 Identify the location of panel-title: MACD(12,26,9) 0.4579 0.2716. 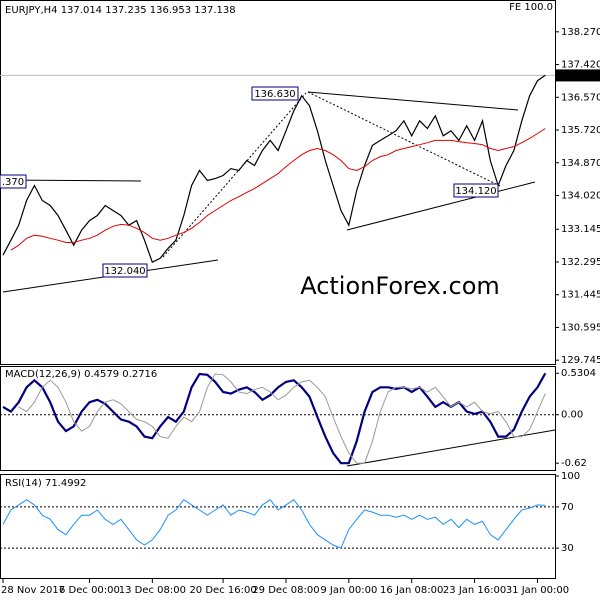
(81, 374).